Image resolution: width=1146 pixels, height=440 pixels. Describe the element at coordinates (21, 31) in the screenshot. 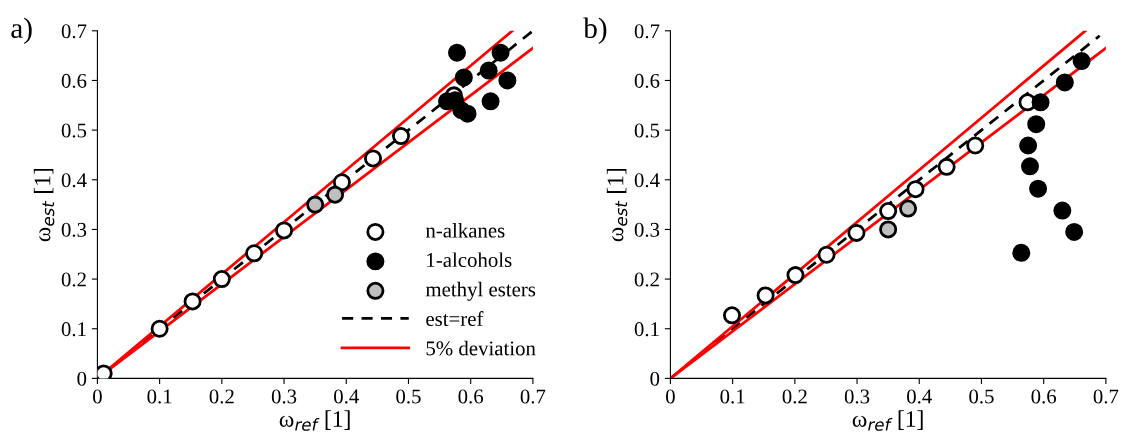

I see `chart-title: a)` at that location.